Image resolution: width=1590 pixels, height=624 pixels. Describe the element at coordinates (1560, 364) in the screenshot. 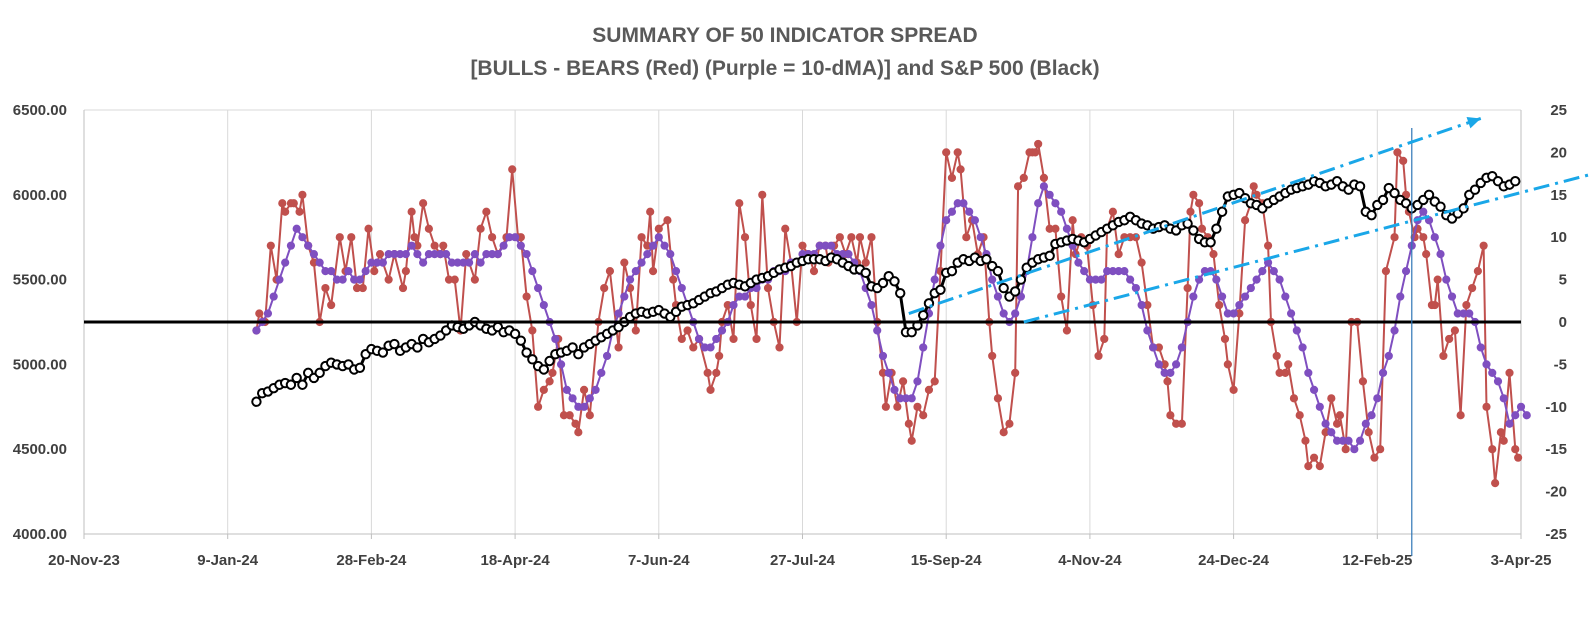

I see `y-right-tick-label: -5` at that location.